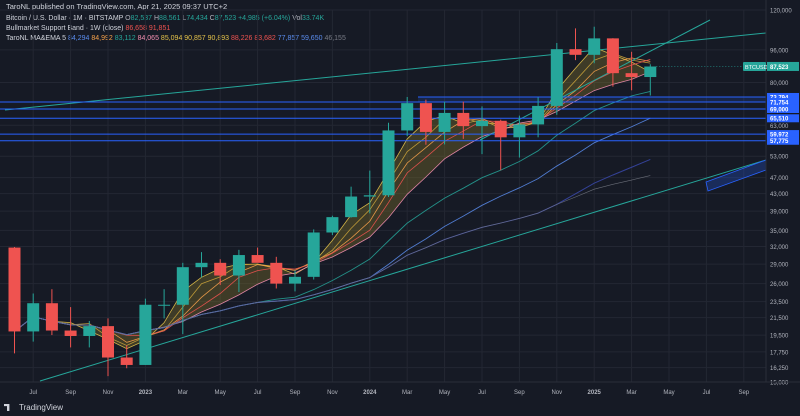 This screenshot has height=416, width=800. I want to click on x-tick-label-9: 2024, so click(370, 393).